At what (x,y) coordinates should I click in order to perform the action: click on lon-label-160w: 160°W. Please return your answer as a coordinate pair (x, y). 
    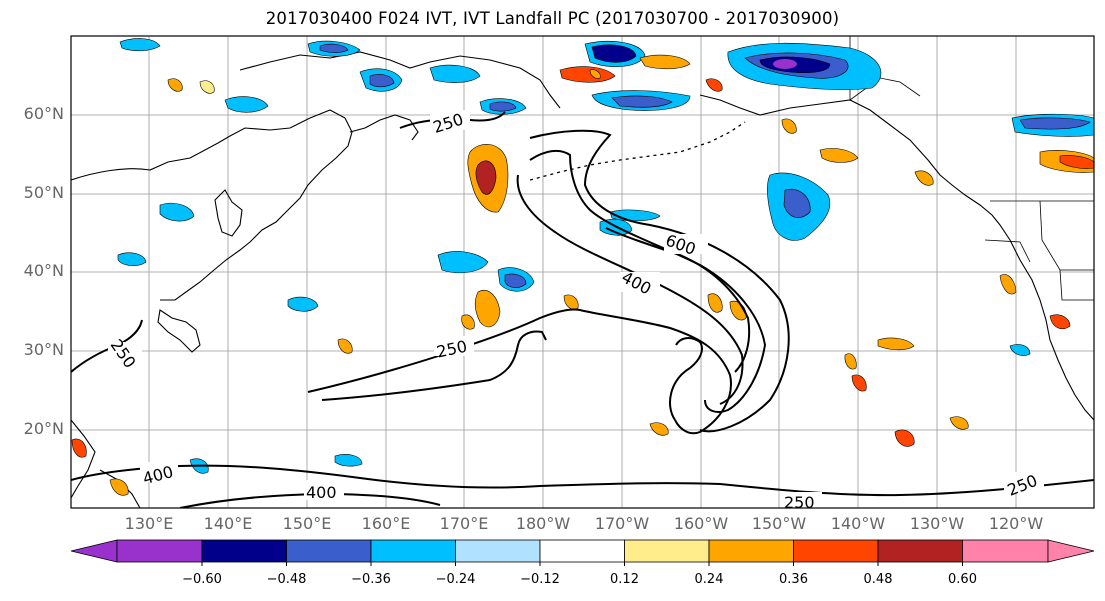
    Looking at the image, I should click on (701, 523).